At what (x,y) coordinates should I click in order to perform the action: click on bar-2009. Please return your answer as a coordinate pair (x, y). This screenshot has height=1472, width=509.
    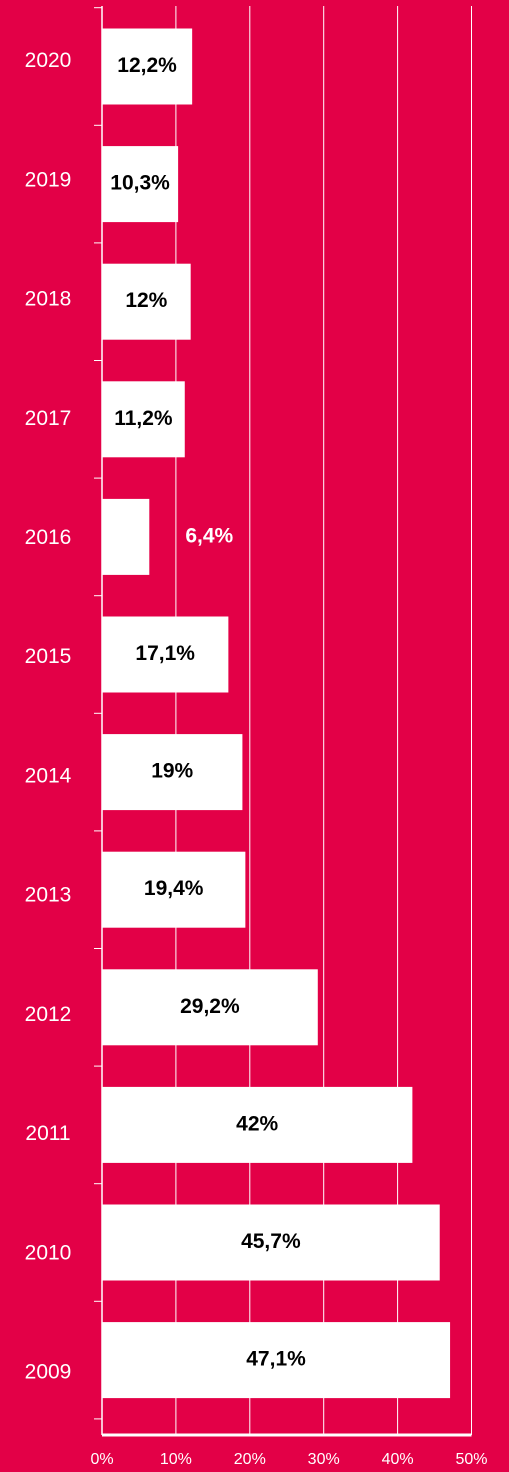
    Looking at the image, I should click on (276, 1360).